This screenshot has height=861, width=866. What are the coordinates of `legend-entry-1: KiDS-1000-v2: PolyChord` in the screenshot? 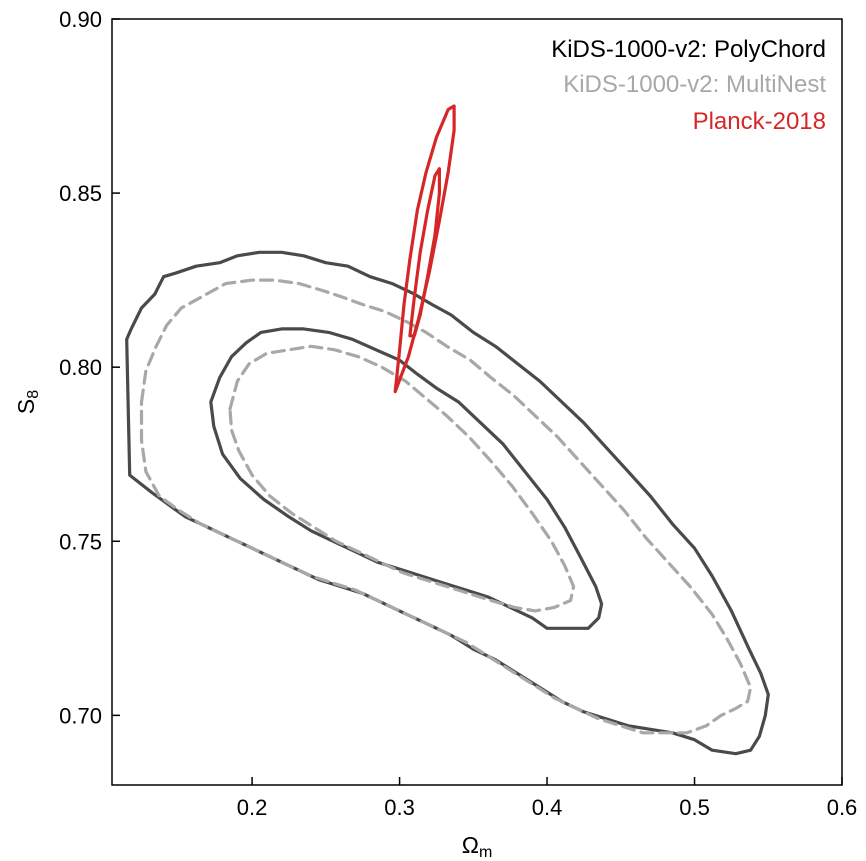 It's located at (688, 49).